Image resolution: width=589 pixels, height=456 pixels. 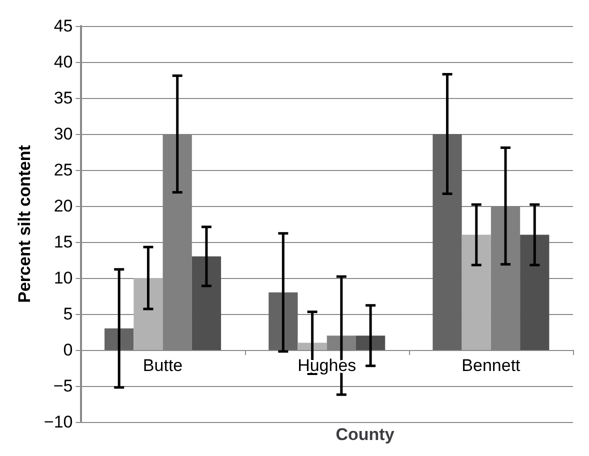 What do you see at coordinates (63, 98) in the screenshot?
I see `y-tick-label: 35` at bounding box center [63, 98].